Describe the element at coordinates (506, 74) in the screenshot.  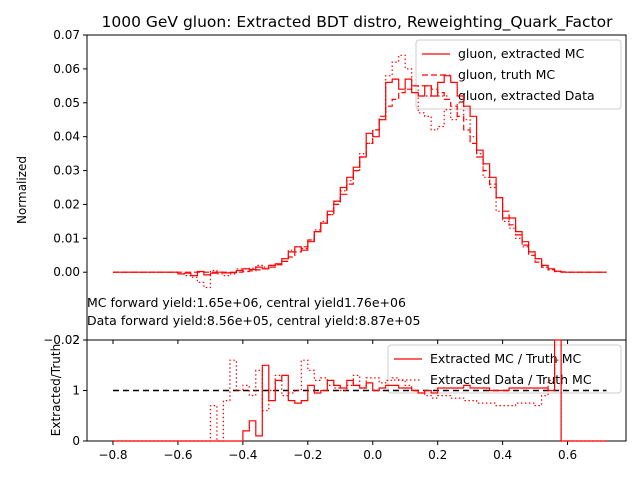
I see `main-legend-label: gluon, truth MC` at that location.